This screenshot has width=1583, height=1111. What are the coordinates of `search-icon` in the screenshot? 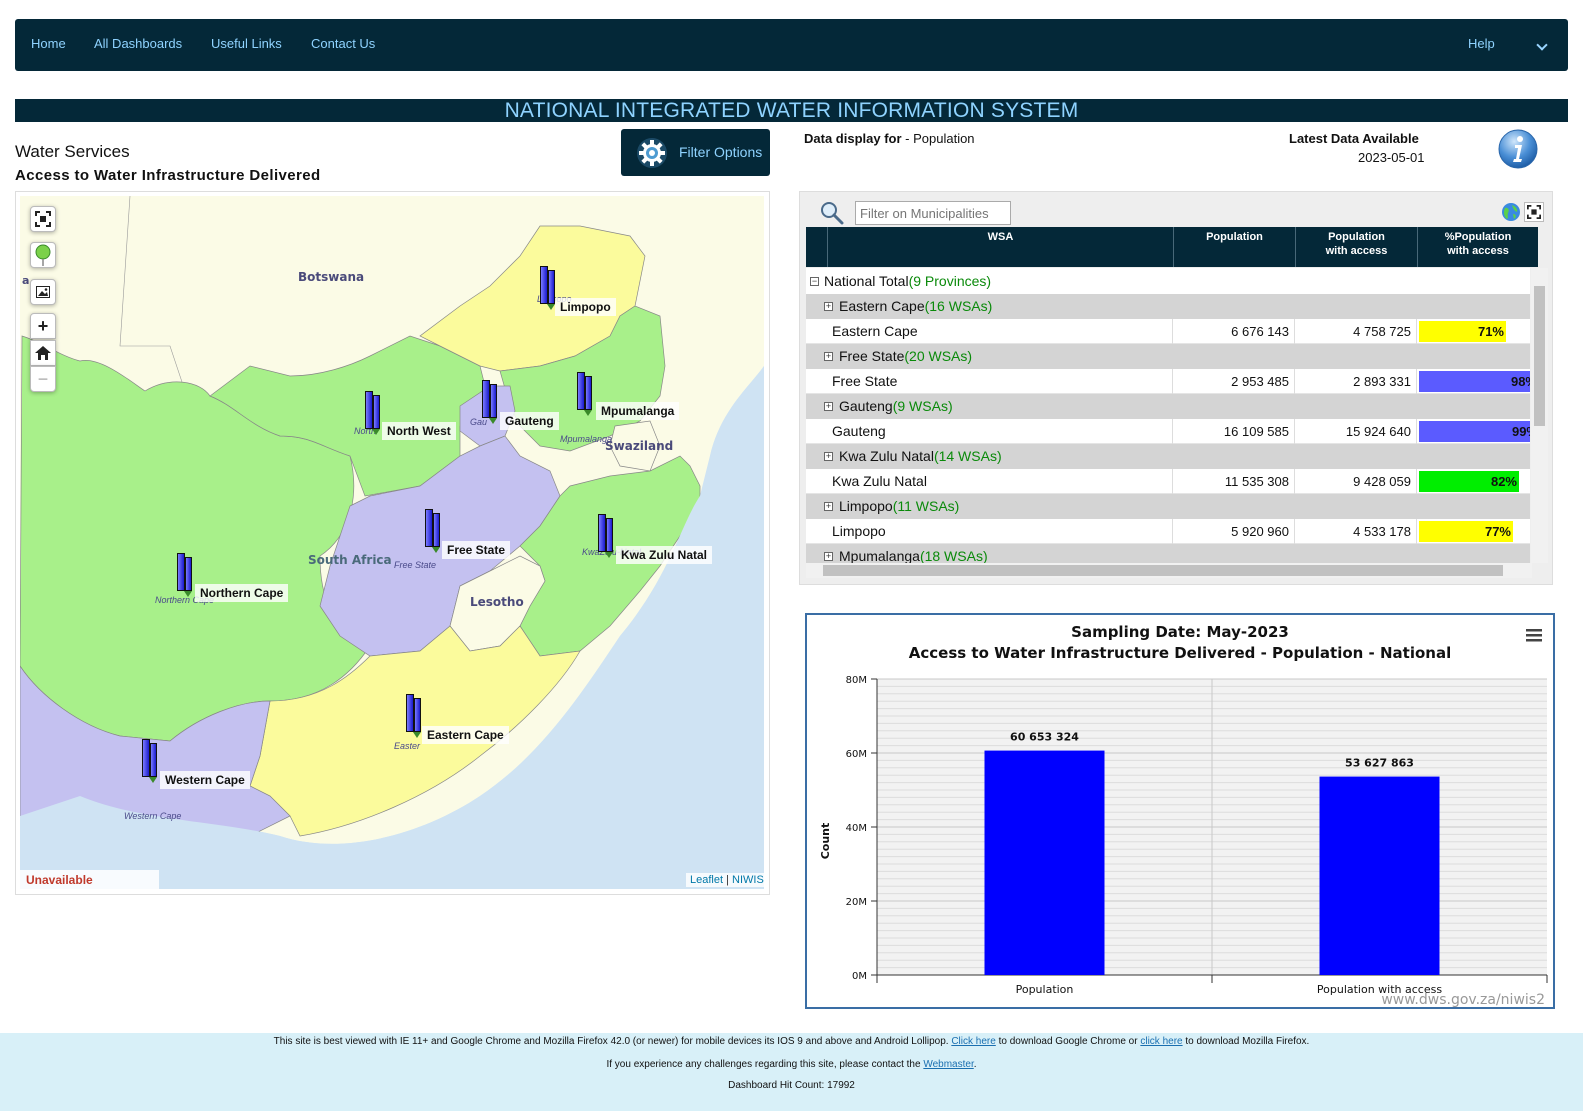 It's located at (832, 213).